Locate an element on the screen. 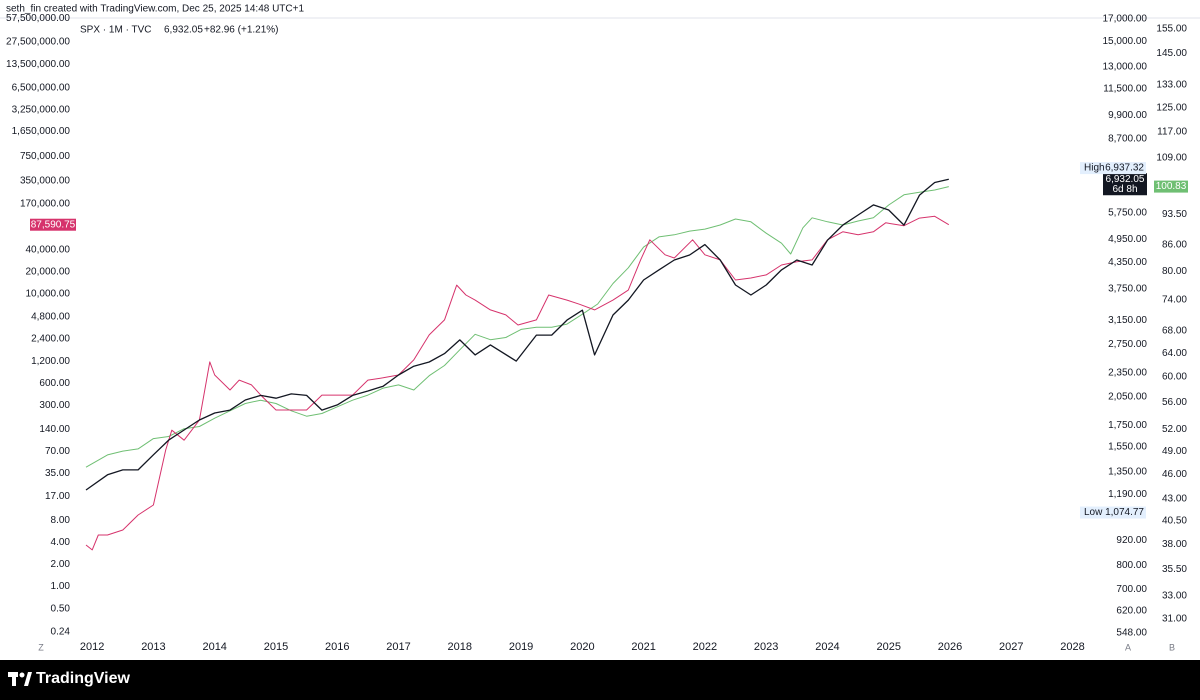  axis-tick-label: 52.00 is located at coordinates (1174, 429).